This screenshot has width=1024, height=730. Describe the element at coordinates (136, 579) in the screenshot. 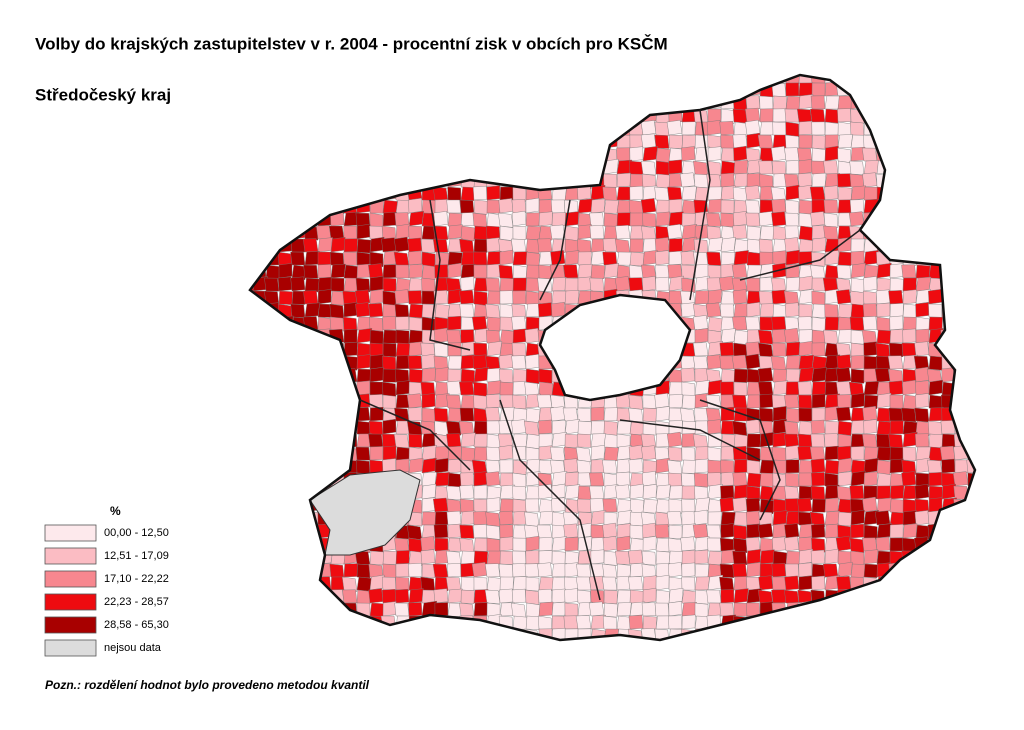

I see `legend-label: 17,10 - 22,22` at that location.